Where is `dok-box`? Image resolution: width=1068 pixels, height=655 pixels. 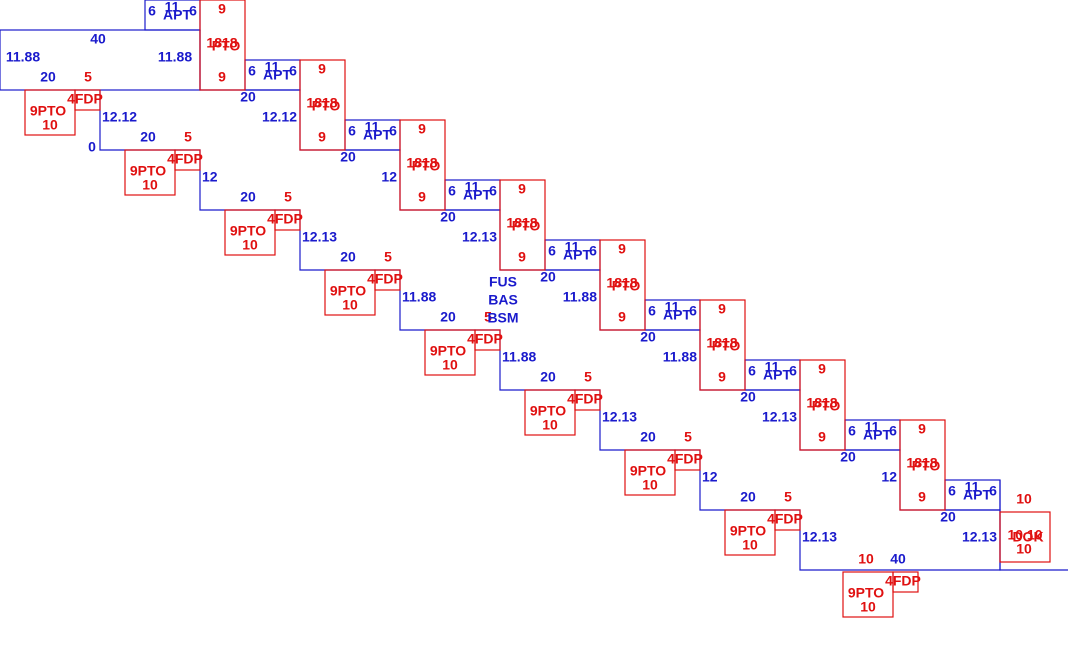 dok-box is located at coordinates (1025, 537).